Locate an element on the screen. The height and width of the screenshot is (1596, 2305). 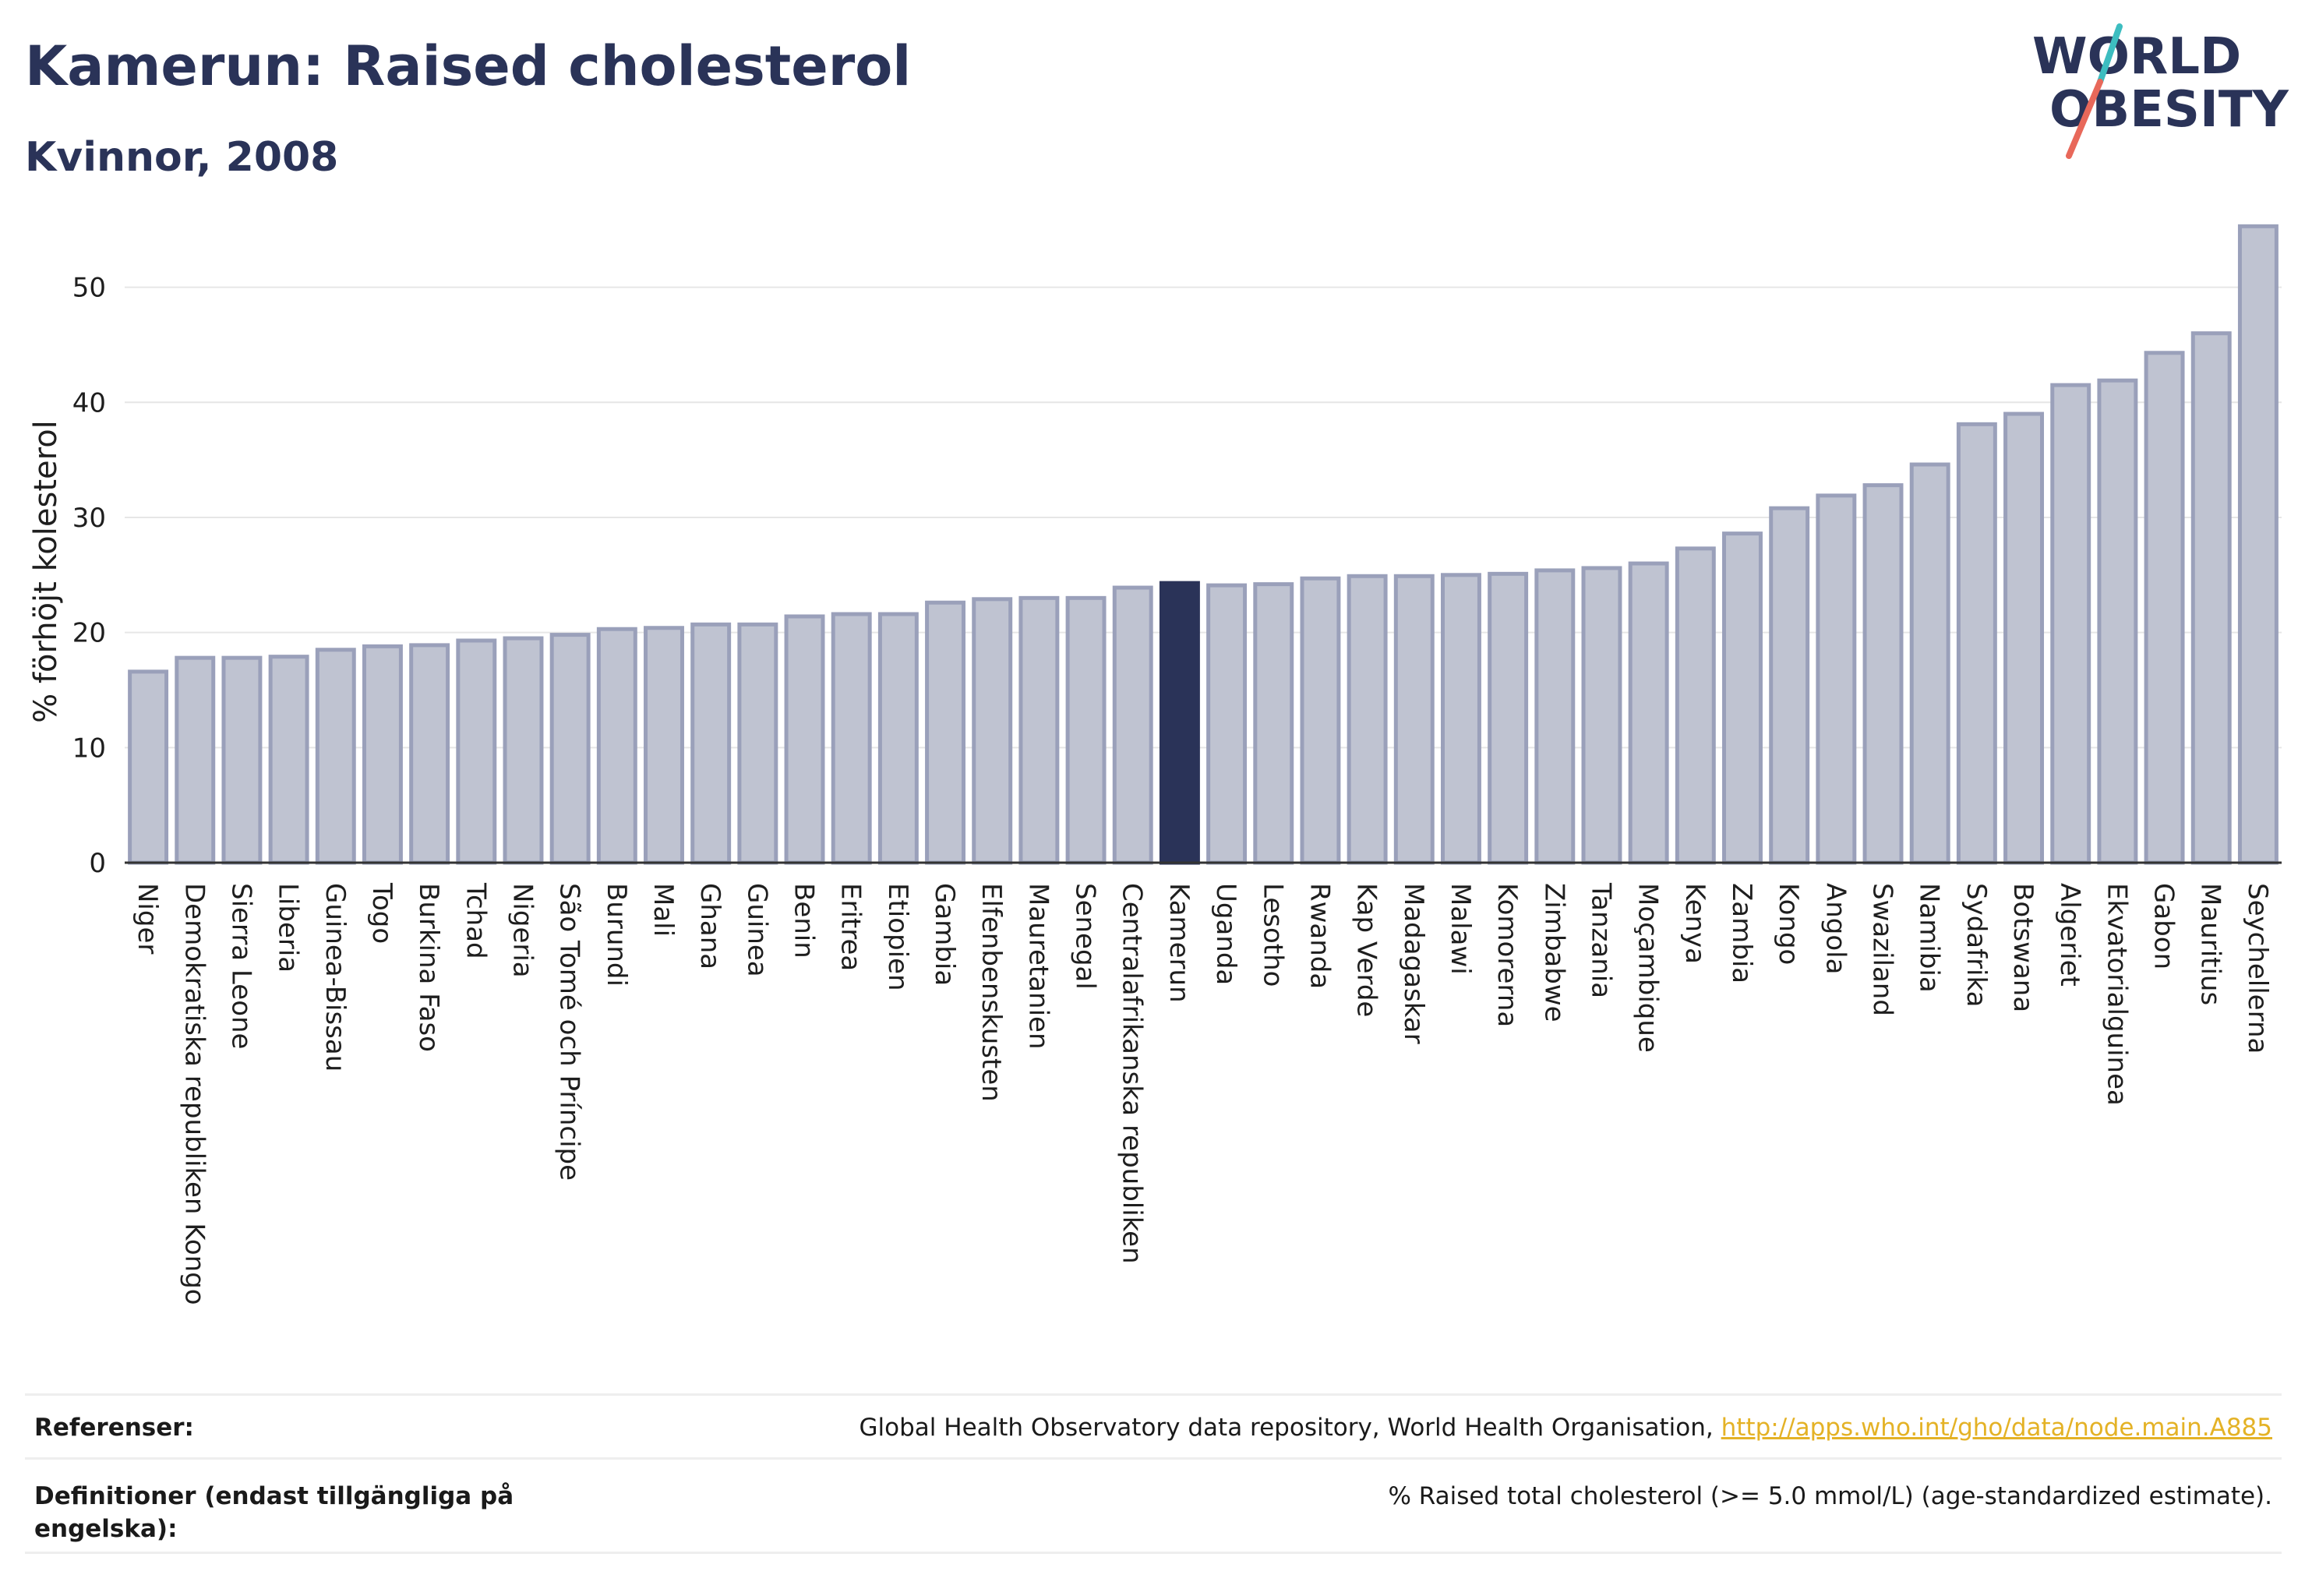
y-axis-ticks: 0 10 20 30 40 50 is located at coordinates (89, 576).